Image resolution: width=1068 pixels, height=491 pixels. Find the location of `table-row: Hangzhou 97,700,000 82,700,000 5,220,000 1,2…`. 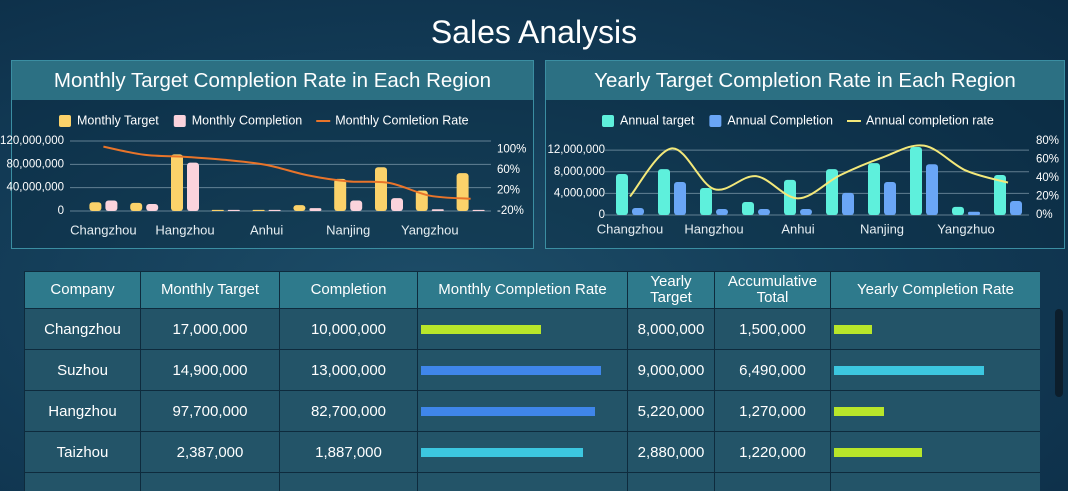

table-row: Hangzhou 97,700,000 82,700,000 5,220,000 1,2… is located at coordinates (532, 411).